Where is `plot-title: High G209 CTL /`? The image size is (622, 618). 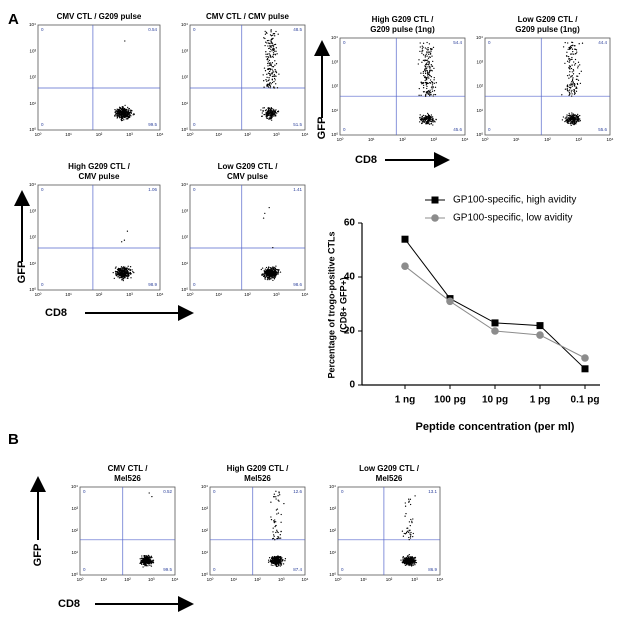 plot-title: High G209 CTL / is located at coordinates (99, 166).